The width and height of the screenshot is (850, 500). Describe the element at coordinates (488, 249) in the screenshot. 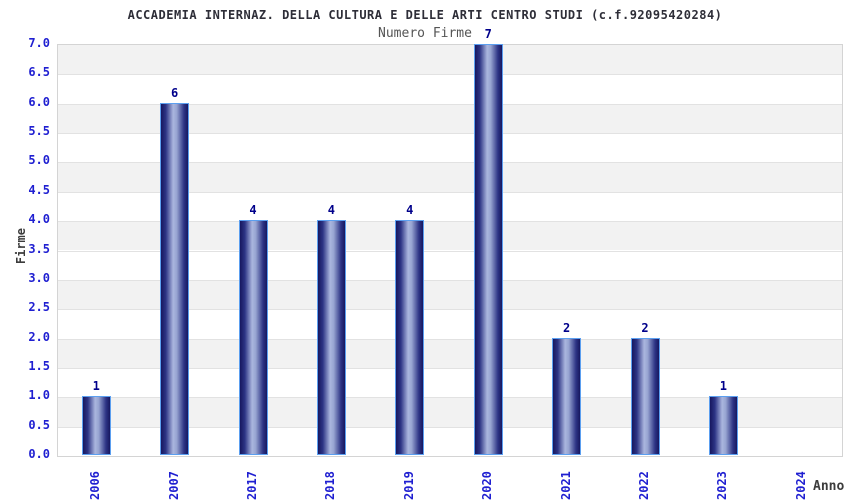

I see `bar-2020` at that location.